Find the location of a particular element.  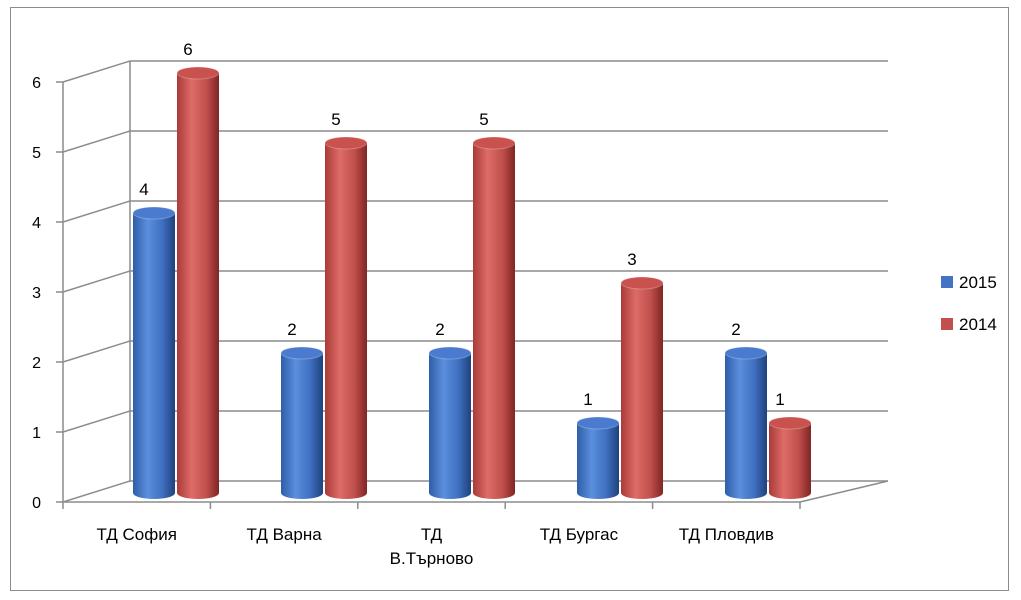

x-tick-label: ТД Пловдив is located at coordinates (726, 534).